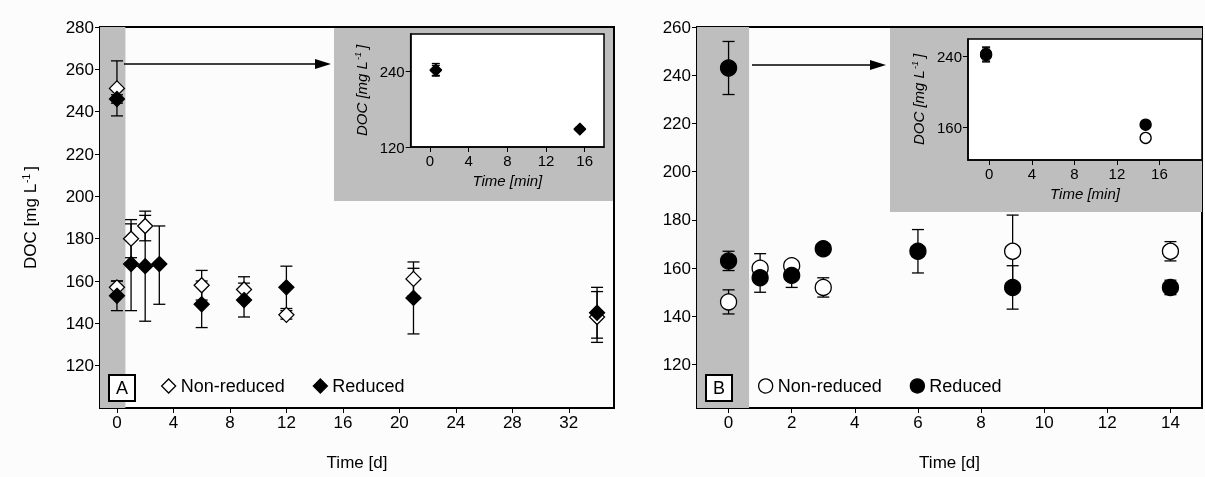  Describe the element at coordinates (791, 422) in the screenshot. I see `x-tick-label: 2` at that location.